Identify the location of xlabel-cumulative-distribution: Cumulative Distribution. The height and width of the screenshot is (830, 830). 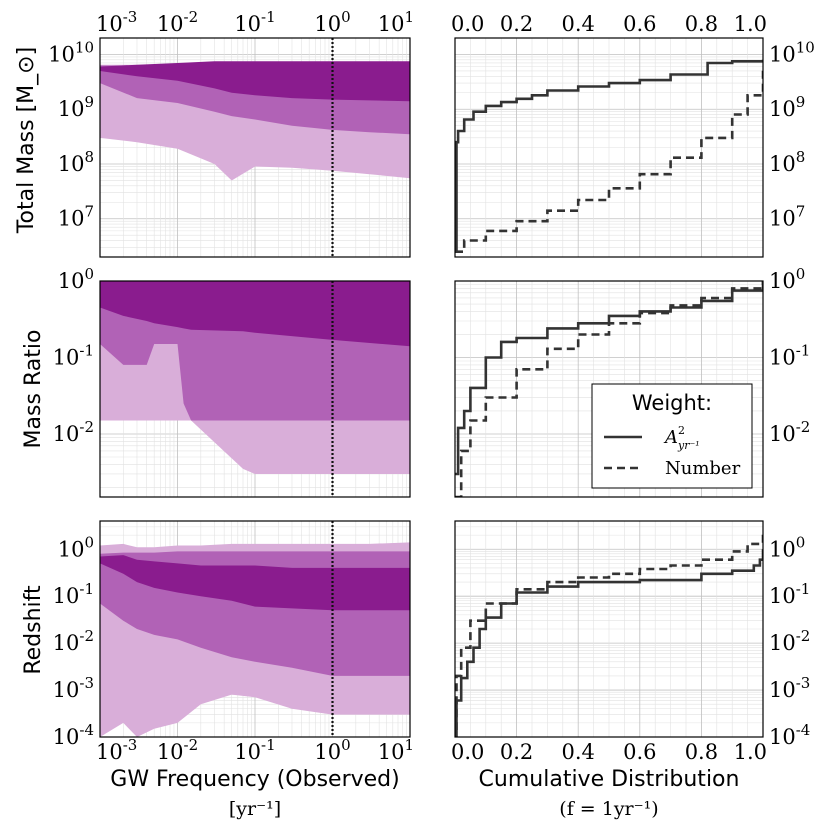
(609, 779).